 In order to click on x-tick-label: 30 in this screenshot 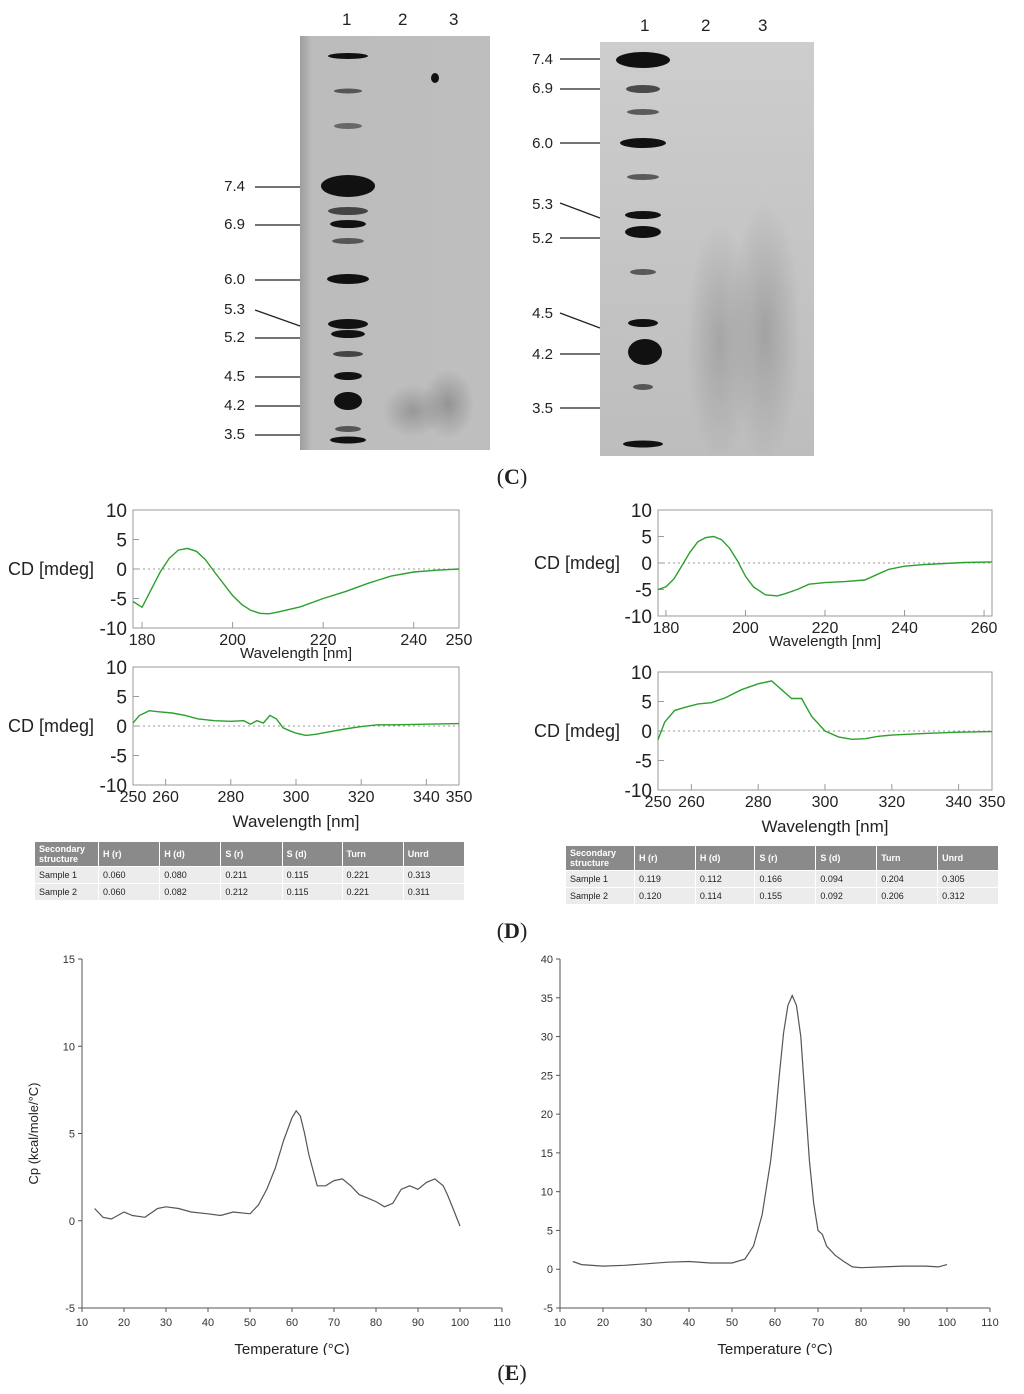, I will do `click(646, 1323)`.